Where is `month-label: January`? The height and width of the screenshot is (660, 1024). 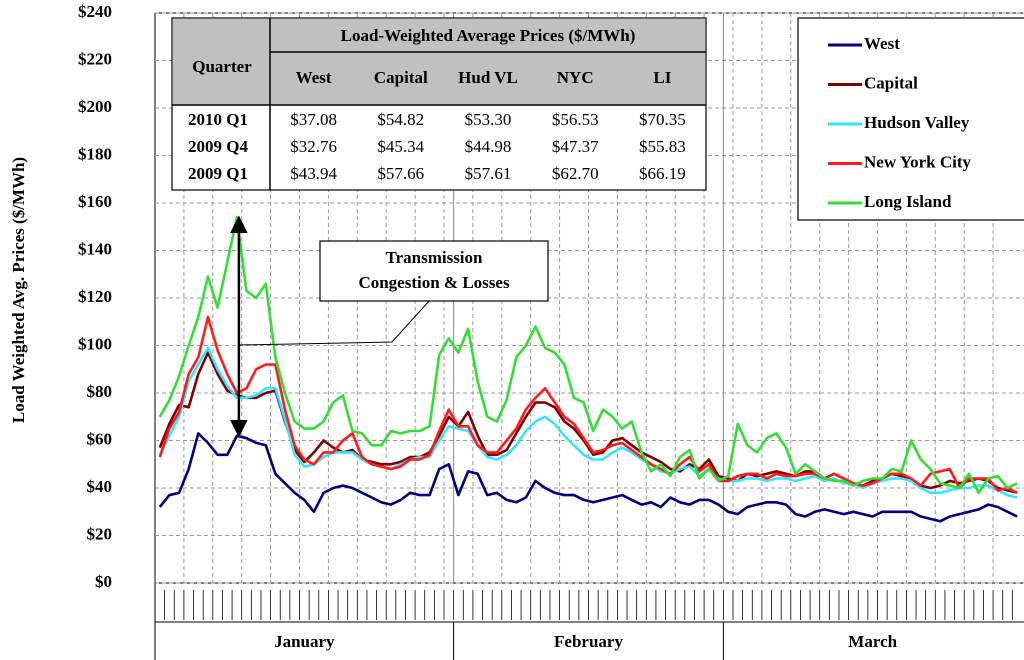
month-label: January is located at coordinates (304, 641).